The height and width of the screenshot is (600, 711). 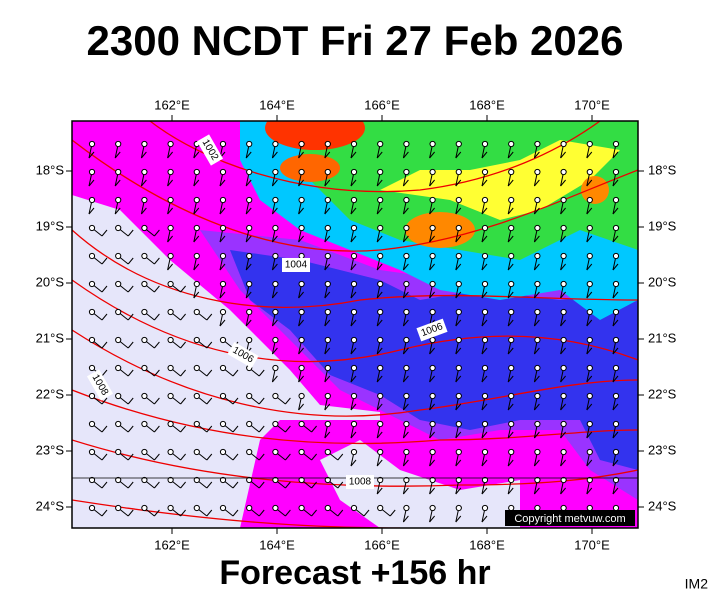 What do you see at coordinates (210, 150) in the screenshot?
I see `isobar-label-box` at bounding box center [210, 150].